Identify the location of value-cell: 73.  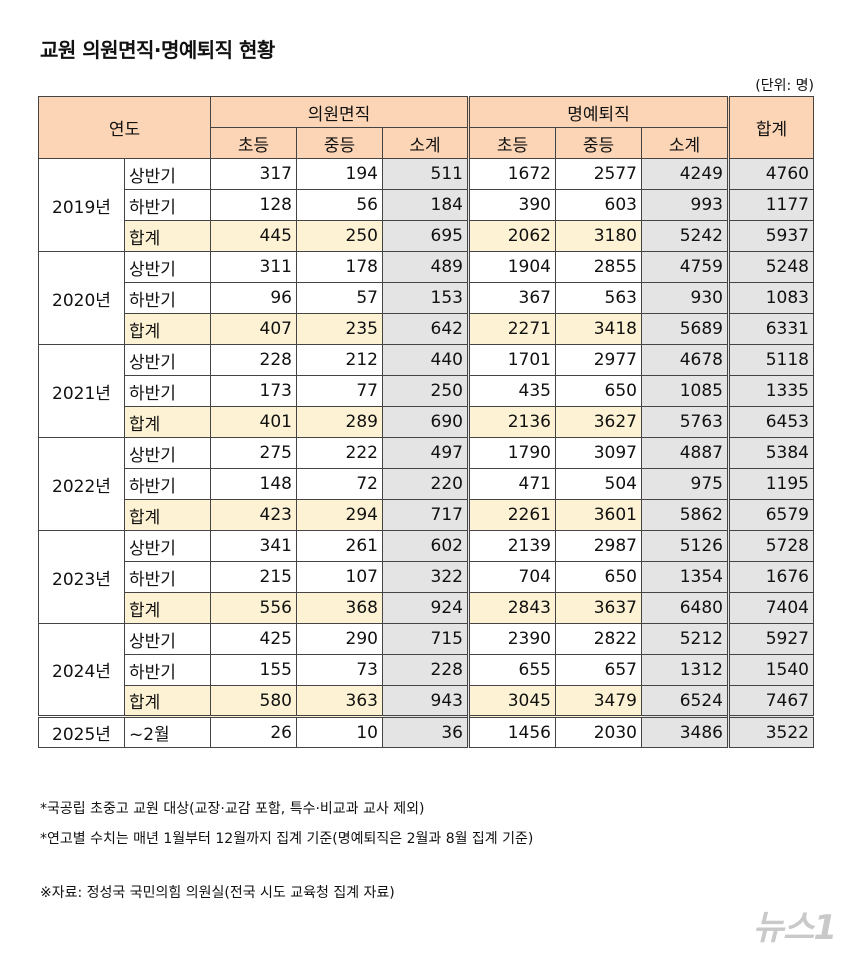
(339, 670).